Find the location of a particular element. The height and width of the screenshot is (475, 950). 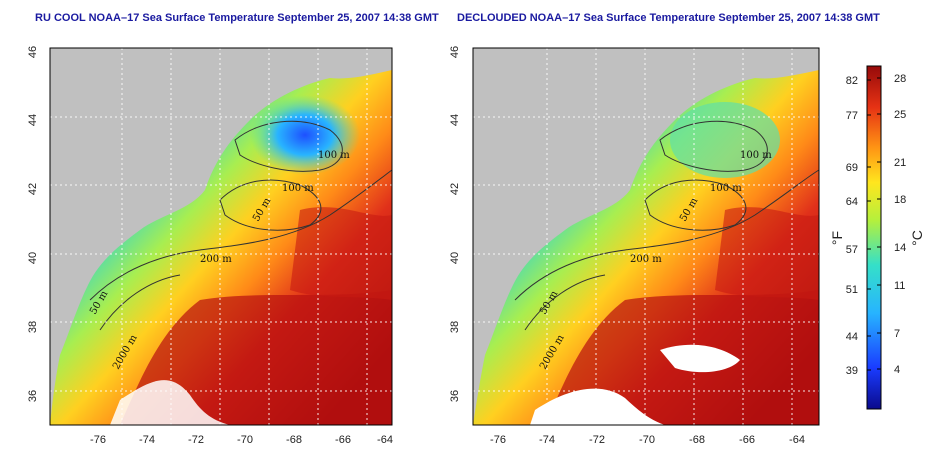

right-lat-tick: 44 is located at coordinates (455, 120).